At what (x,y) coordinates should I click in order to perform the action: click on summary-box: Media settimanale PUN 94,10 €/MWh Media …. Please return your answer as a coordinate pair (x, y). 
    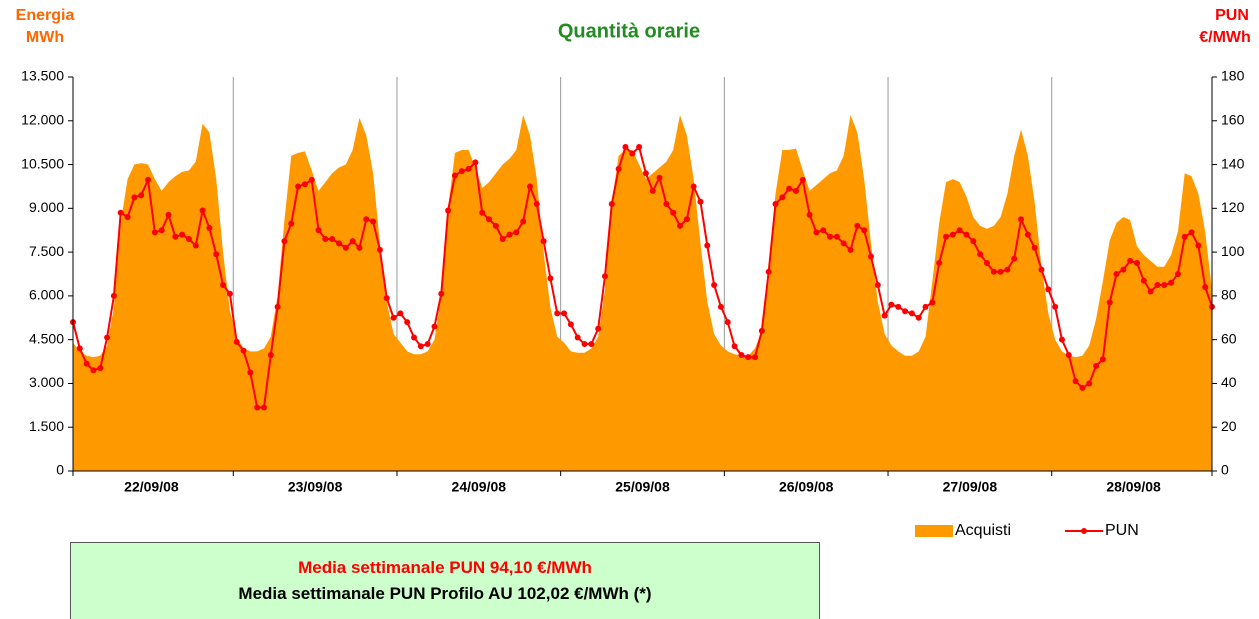
    Looking at the image, I should click on (445, 580).